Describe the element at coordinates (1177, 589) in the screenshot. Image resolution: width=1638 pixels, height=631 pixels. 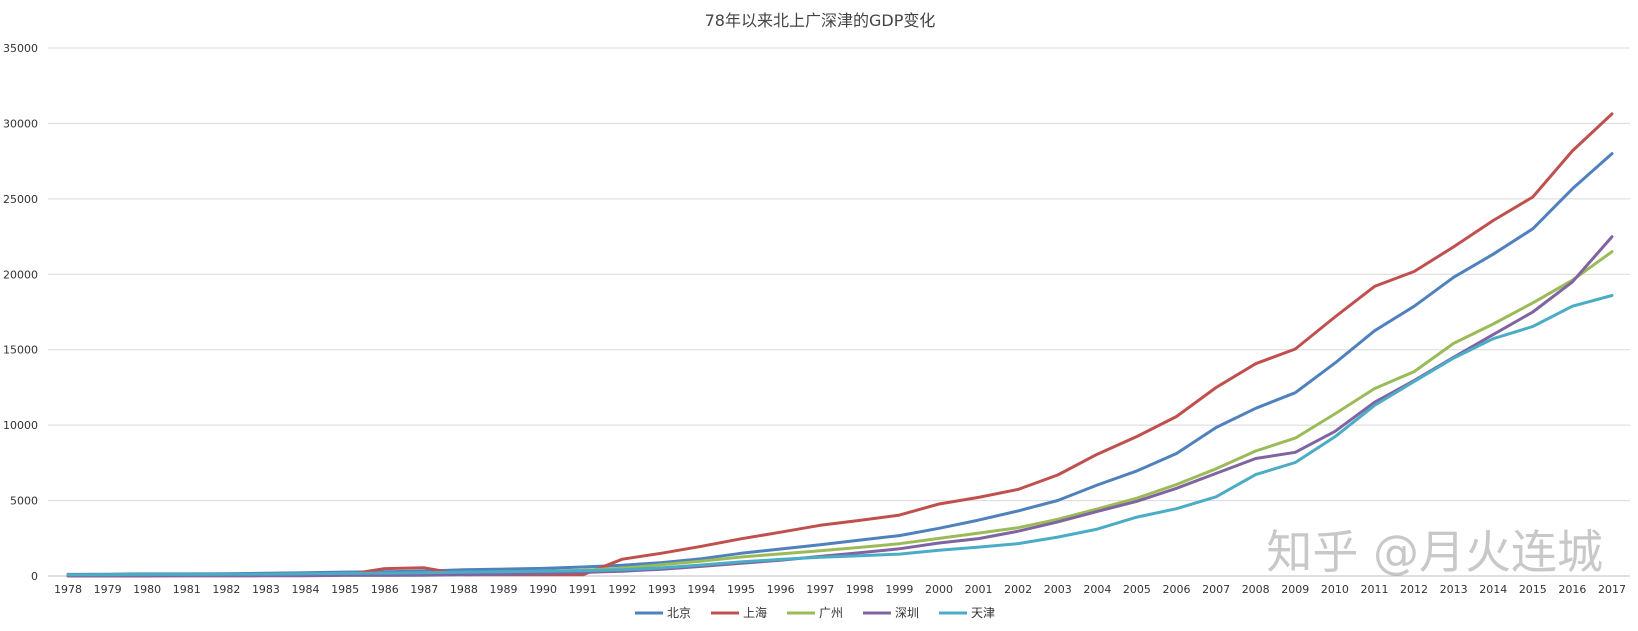
I see `x-tick-label: 2006` at that location.